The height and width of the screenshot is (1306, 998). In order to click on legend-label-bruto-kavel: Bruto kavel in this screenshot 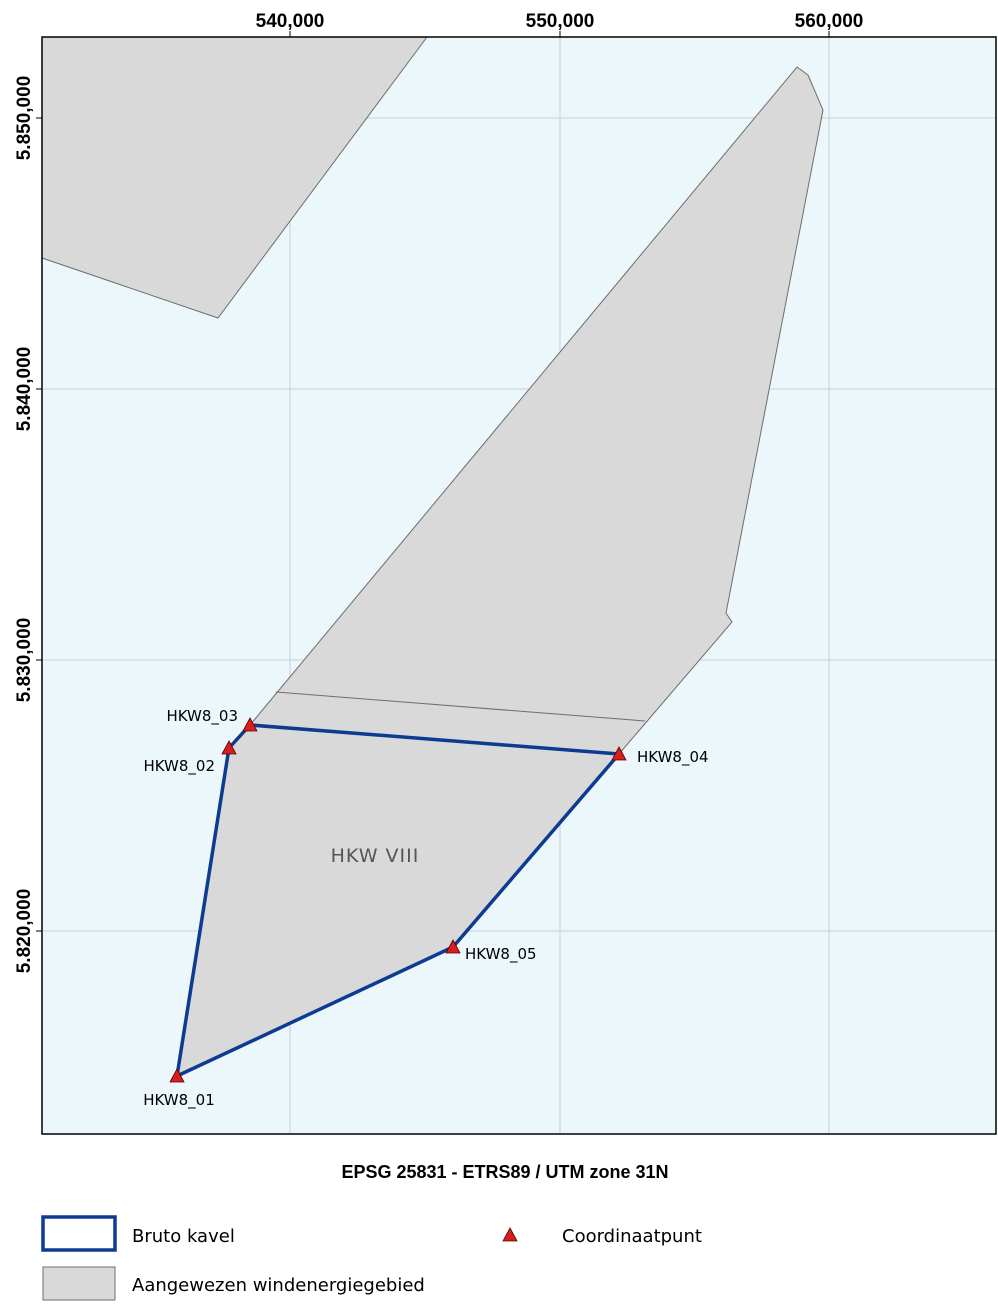, I will do `click(183, 1236)`.